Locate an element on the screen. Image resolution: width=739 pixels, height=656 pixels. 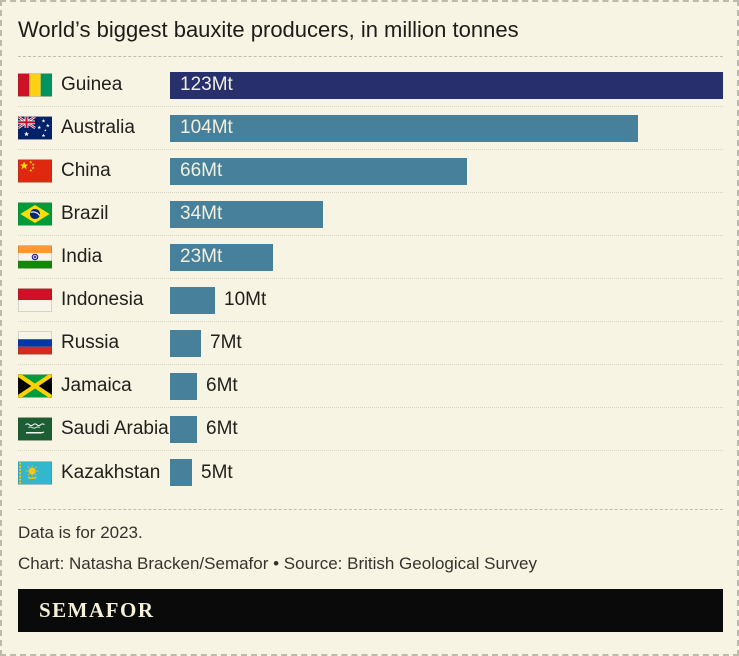
value-label-inside: 23Mt is located at coordinates (201, 256).